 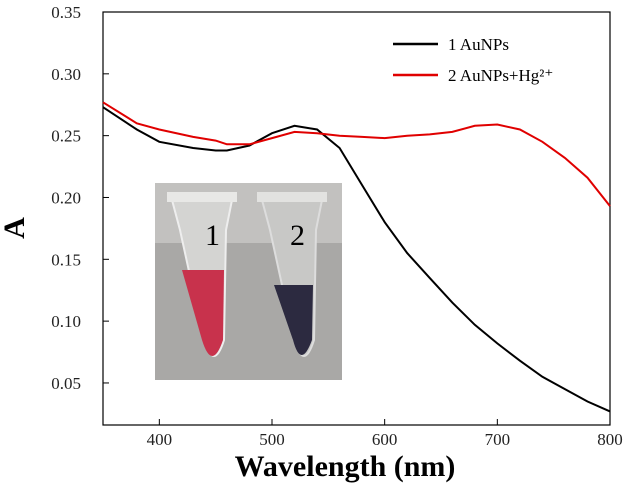 What do you see at coordinates (248, 281) in the screenshot?
I see `inset-photo: 1 2` at bounding box center [248, 281].